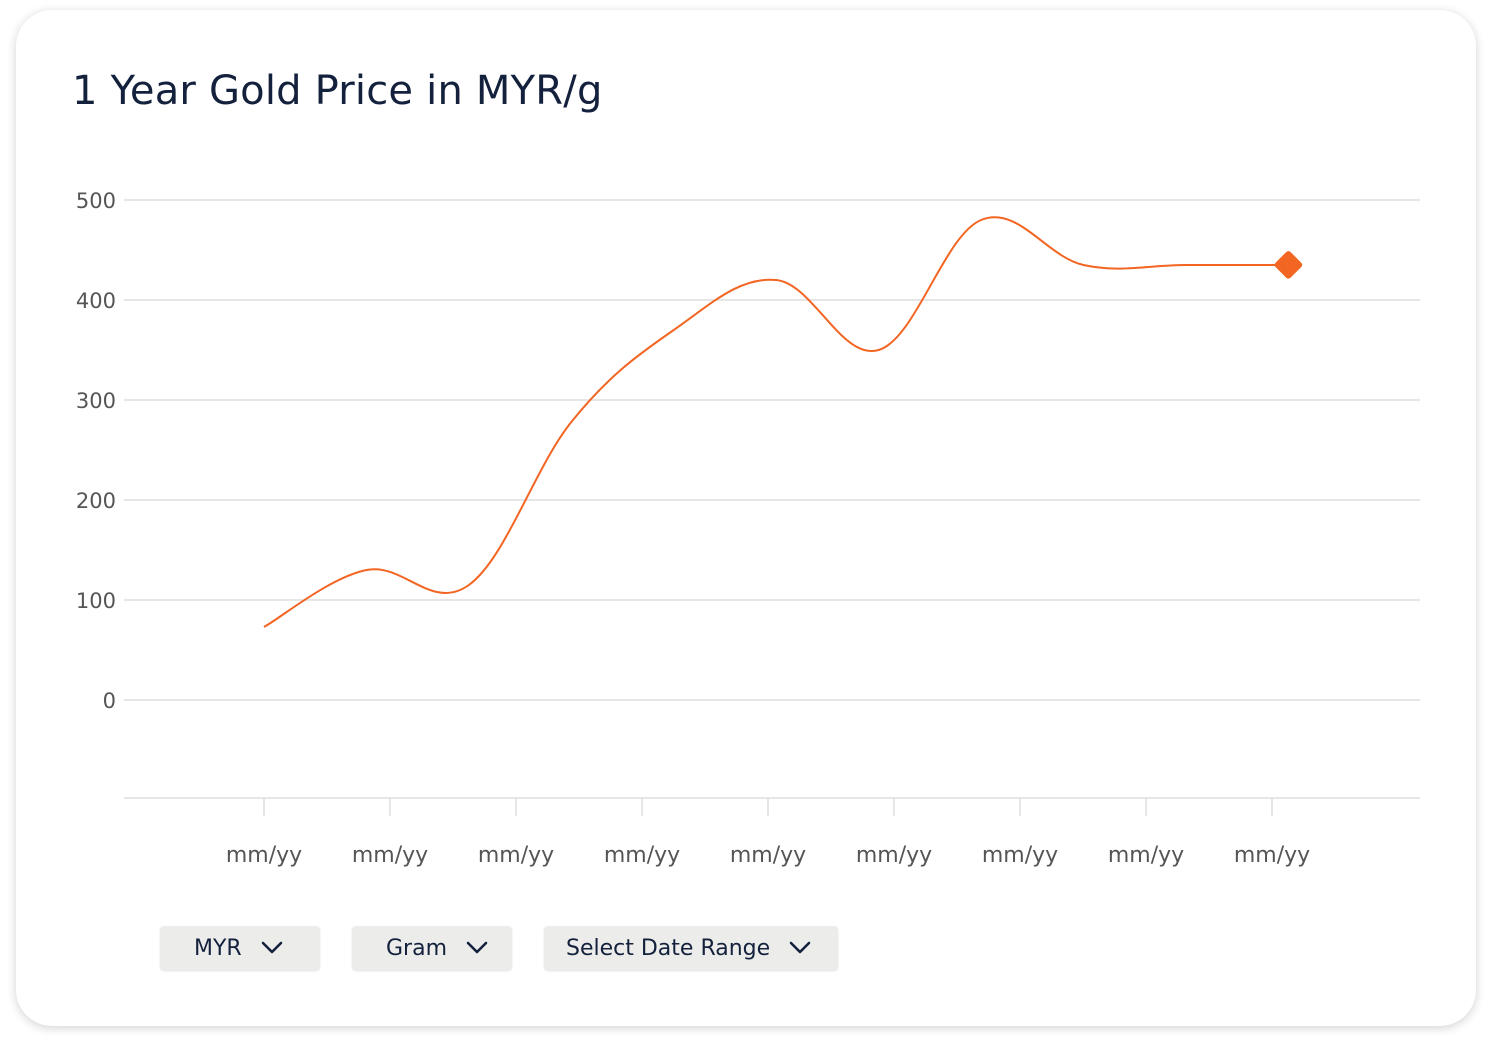  I want to click on y-tick-label: 300, so click(96, 401).